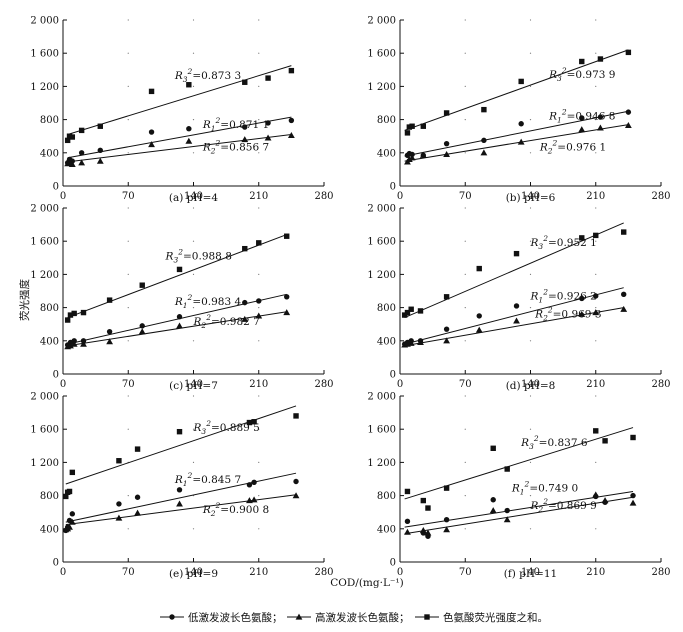 This screenshot has height=632, width=683. Describe the element at coordinates (520, 513) in the screenshot. I see `series-triangle: R22=0.869 9` at that location.